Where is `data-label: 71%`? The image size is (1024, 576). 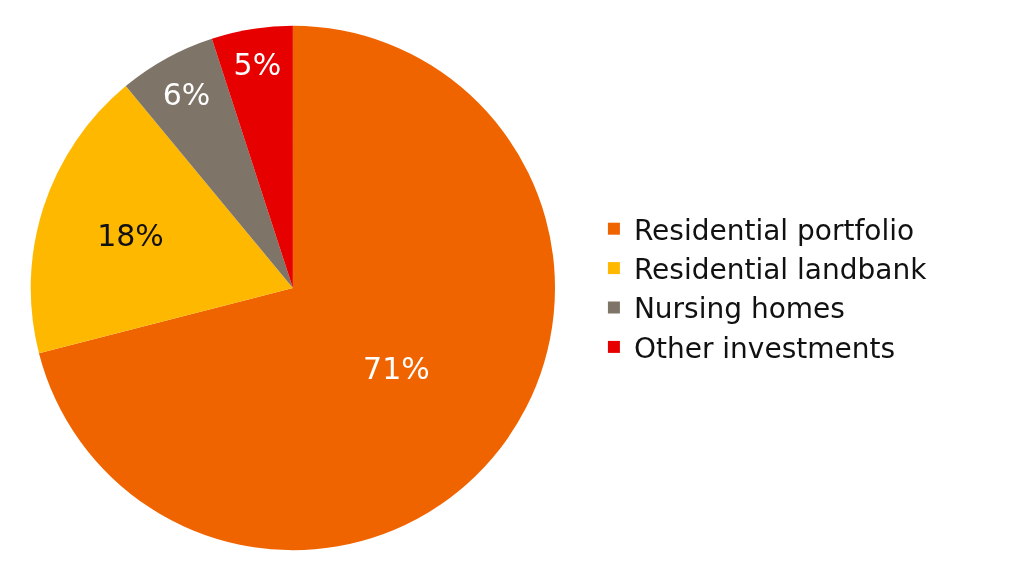
data-label: 71% is located at coordinates (396, 368).